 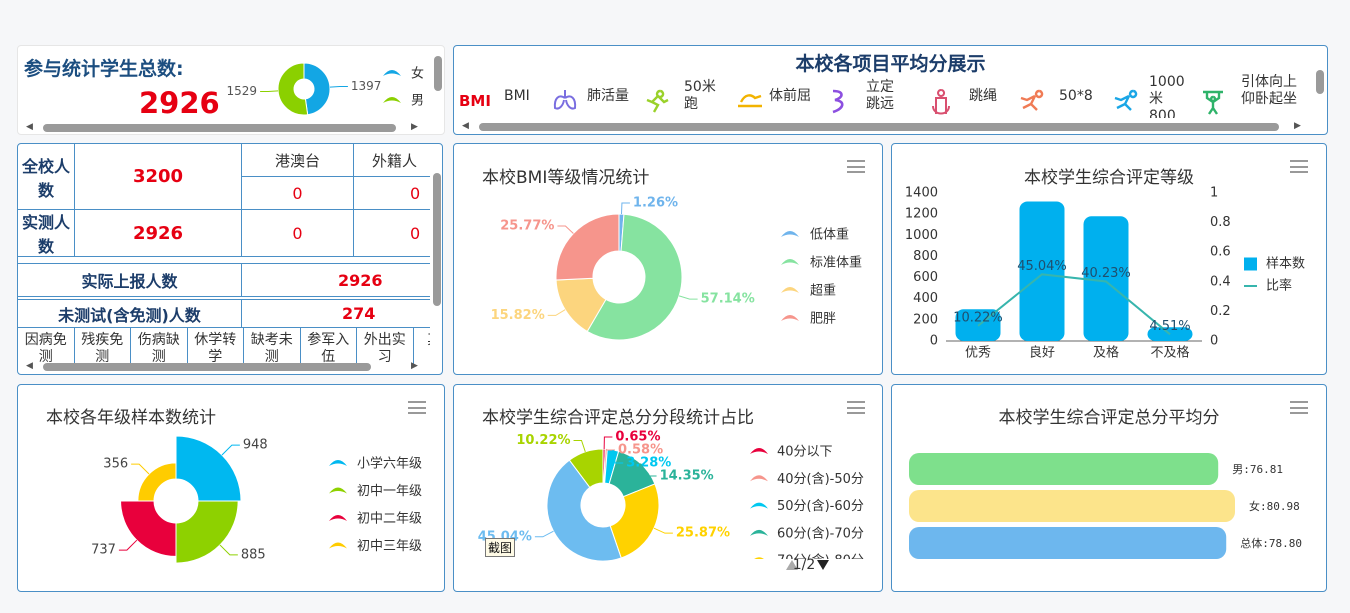 What do you see at coordinates (131, 418) in the screenshot?
I see `chart-title: 本校各年级样本数统计` at bounding box center [131, 418].